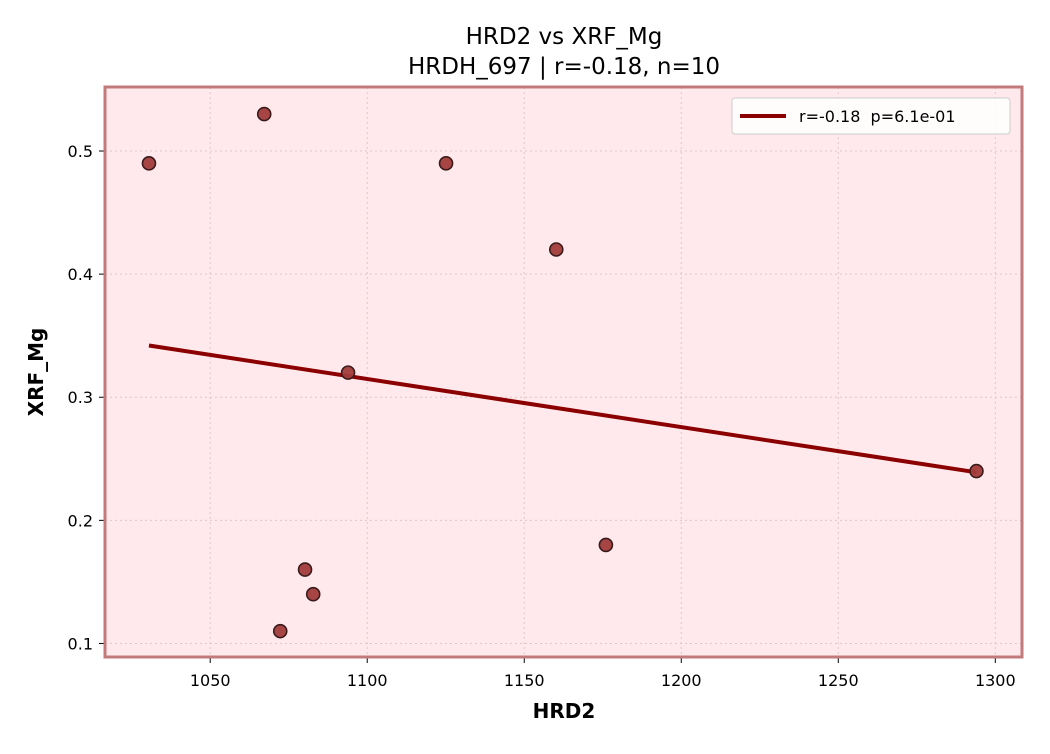 The image size is (1050, 754). I want to click on y-tick-label: 0.1, so click(80, 643).